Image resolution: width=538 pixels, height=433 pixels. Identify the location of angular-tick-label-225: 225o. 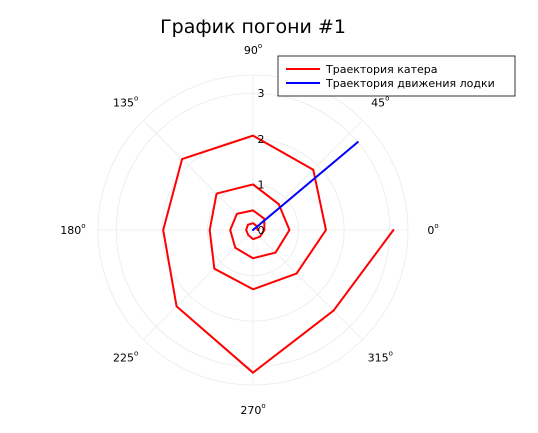
(125, 356).